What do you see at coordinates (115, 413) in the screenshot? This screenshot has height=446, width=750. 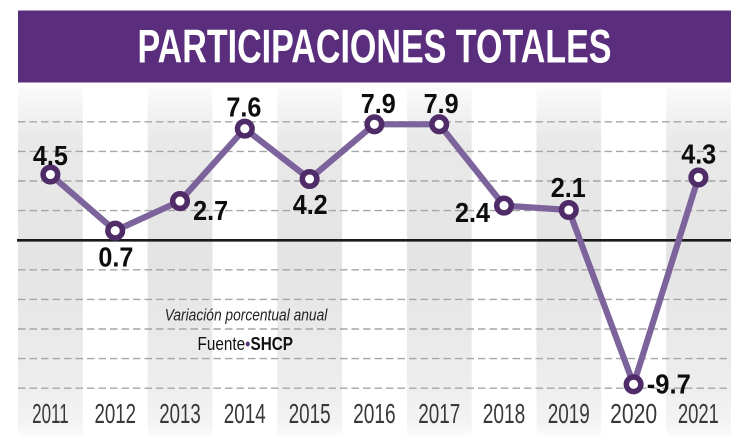 I see `svg-text: 2012` at bounding box center [115, 413].